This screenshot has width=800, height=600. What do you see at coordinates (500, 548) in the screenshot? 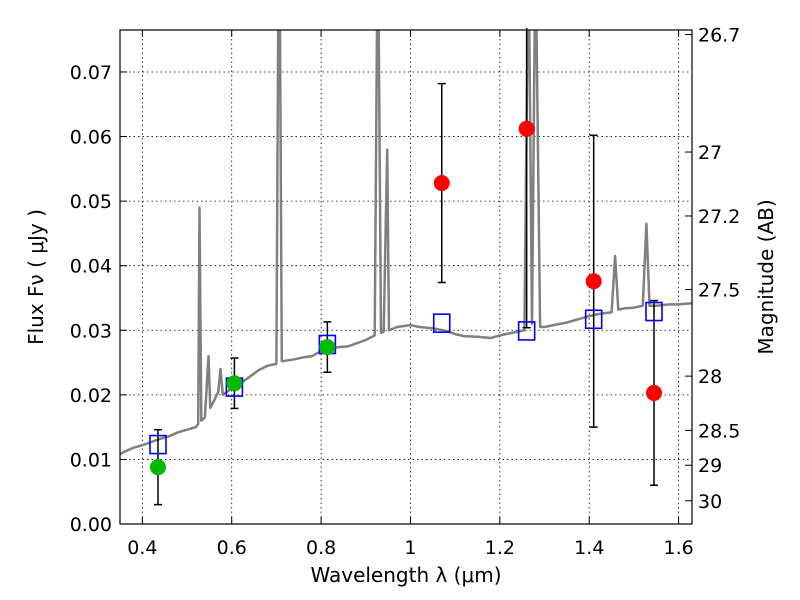
I see `x-tick-label: 1.2` at bounding box center [500, 548].